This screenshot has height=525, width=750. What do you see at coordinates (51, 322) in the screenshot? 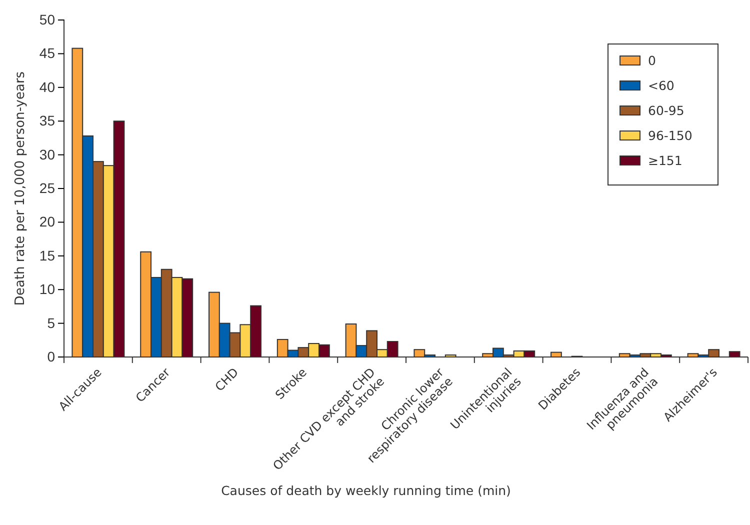
I see `y-tick-label: 5` at bounding box center [51, 322].